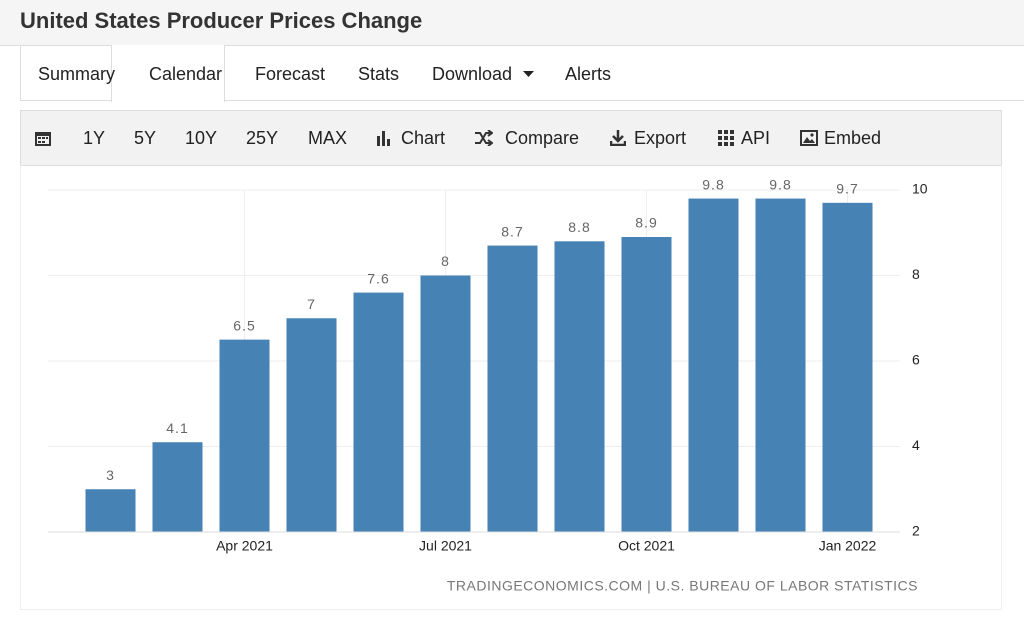  I want to click on export-icon, so click(618, 138).